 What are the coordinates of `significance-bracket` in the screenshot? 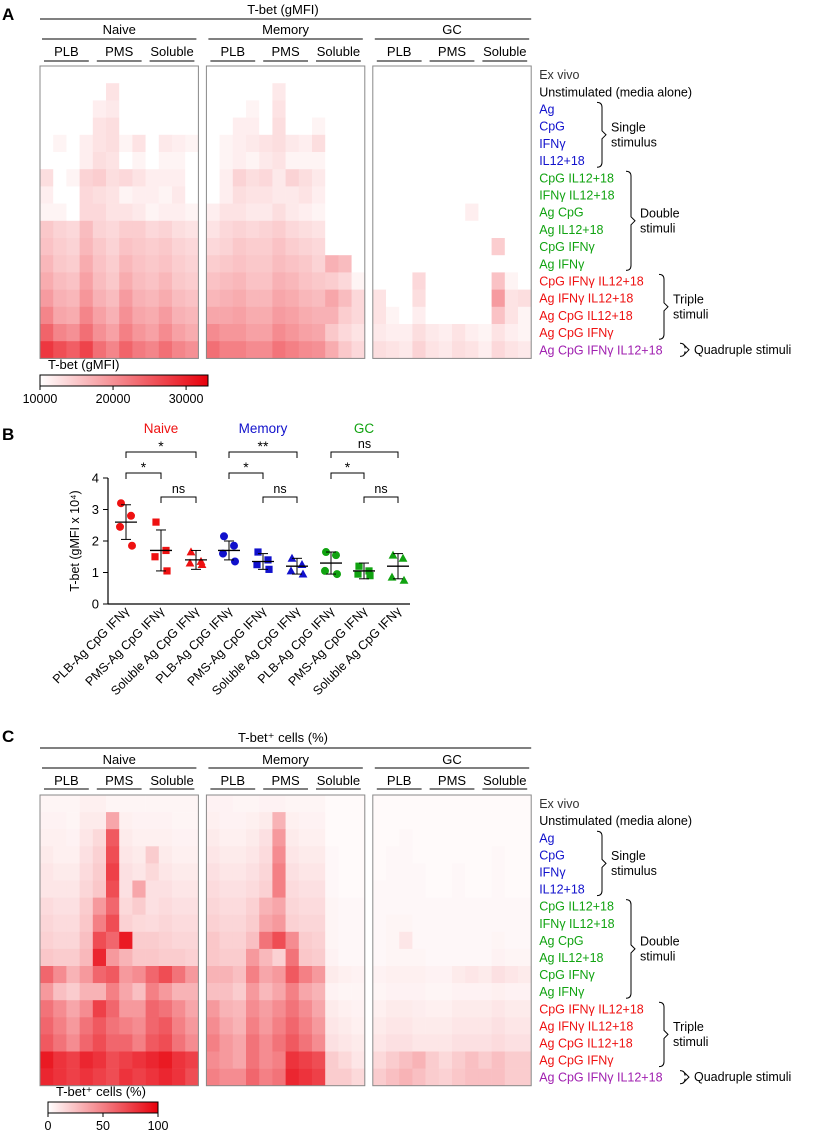 It's located at (143, 475).